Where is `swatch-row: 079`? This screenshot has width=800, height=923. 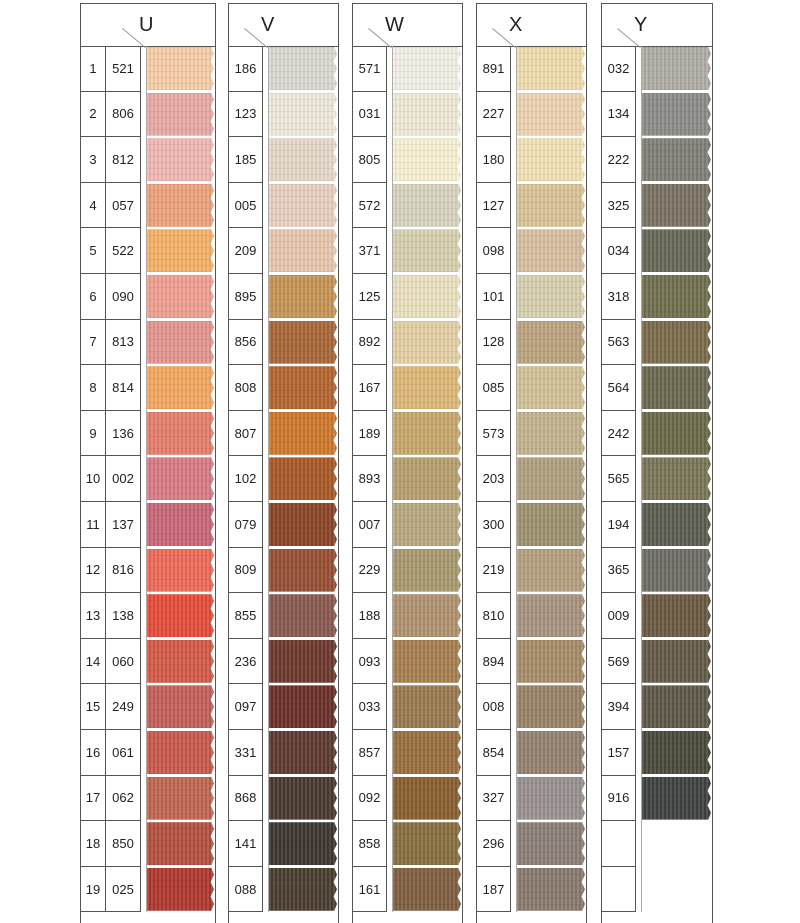
swatch-row: 079 is located at coordinates (283, 525).